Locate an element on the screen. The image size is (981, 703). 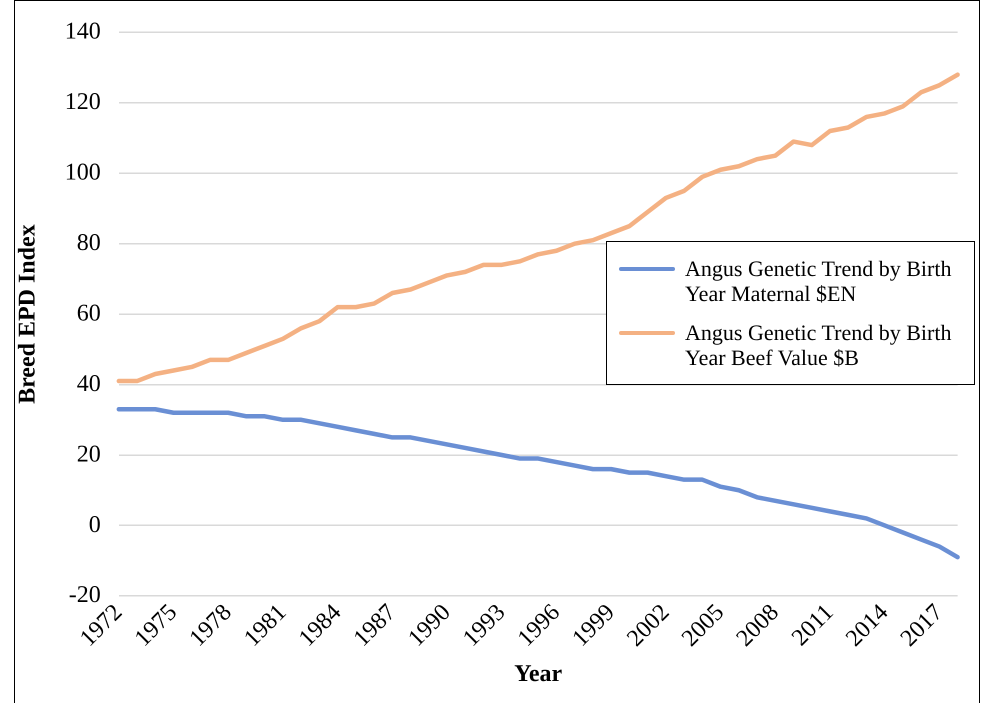
x-tick-label: 1981 is located at coordinates (265, 625).